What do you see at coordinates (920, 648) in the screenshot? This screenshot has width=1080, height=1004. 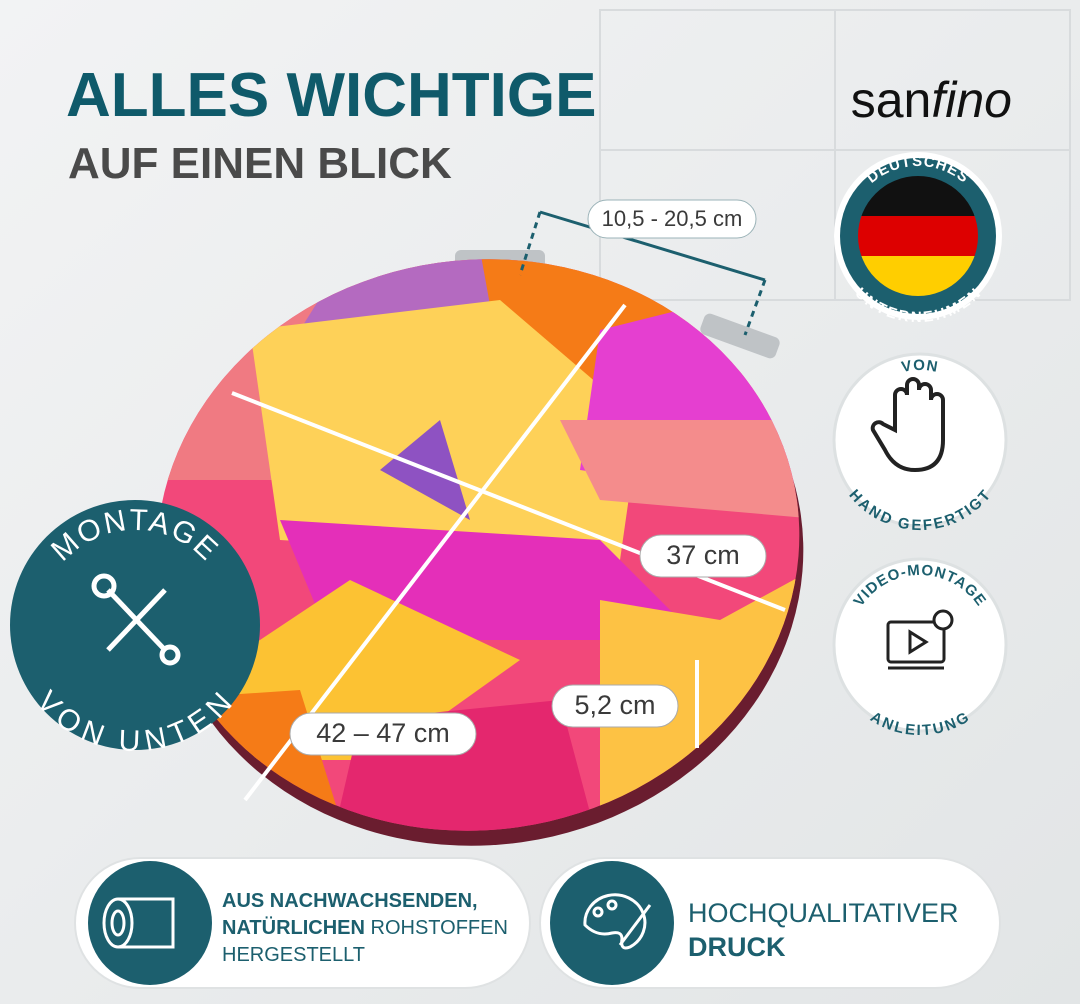 I see `video-badge: VIDEO-MONTAGE ANLEITUNG` at bounding box center [920, 648].